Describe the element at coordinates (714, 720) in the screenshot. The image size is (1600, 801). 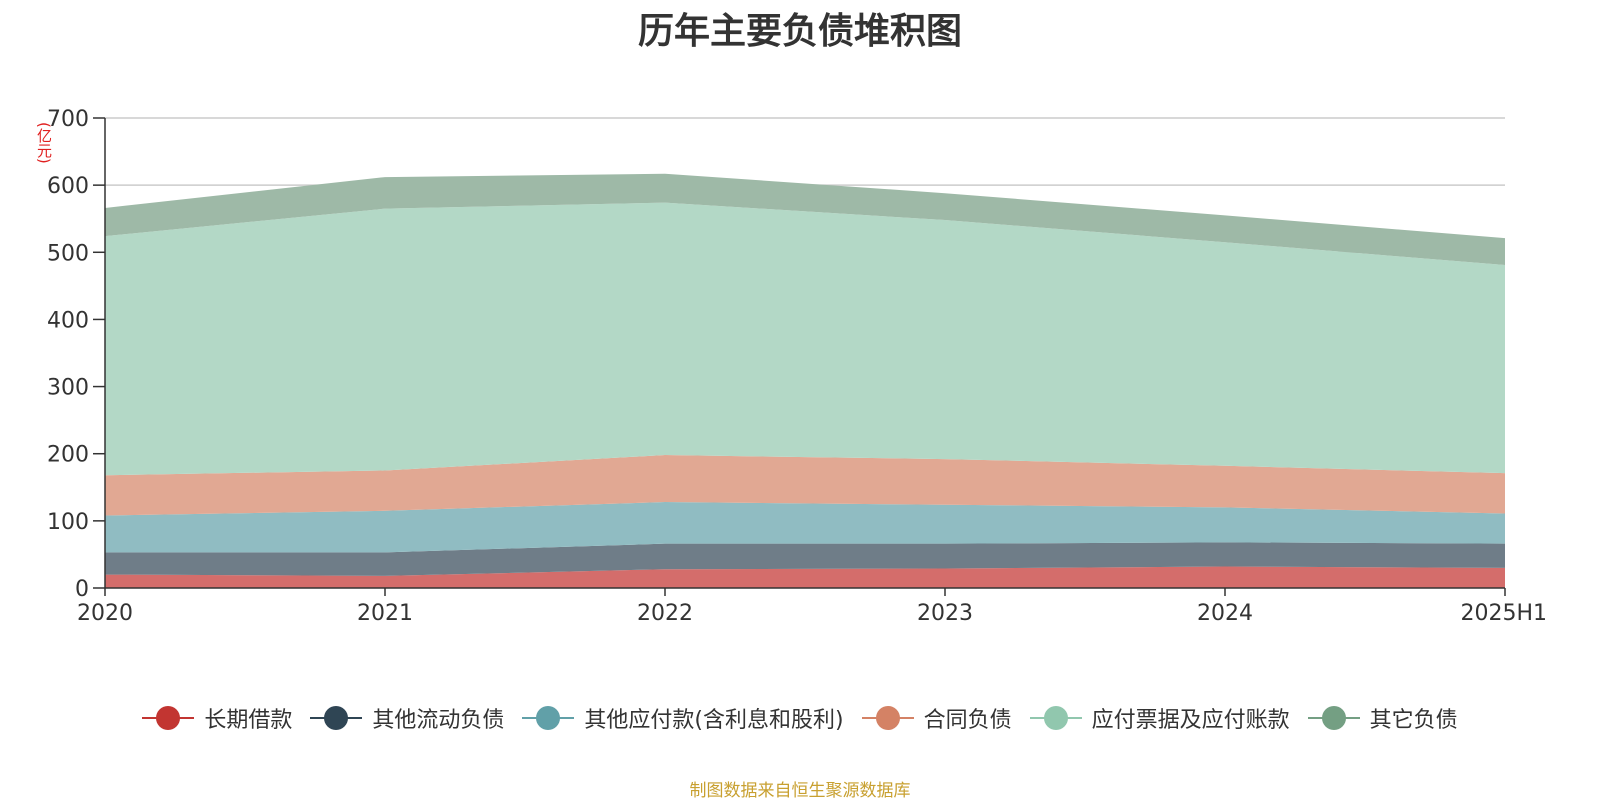
I see `legend-label: 其他应付款(含利息和股利)` at that location.